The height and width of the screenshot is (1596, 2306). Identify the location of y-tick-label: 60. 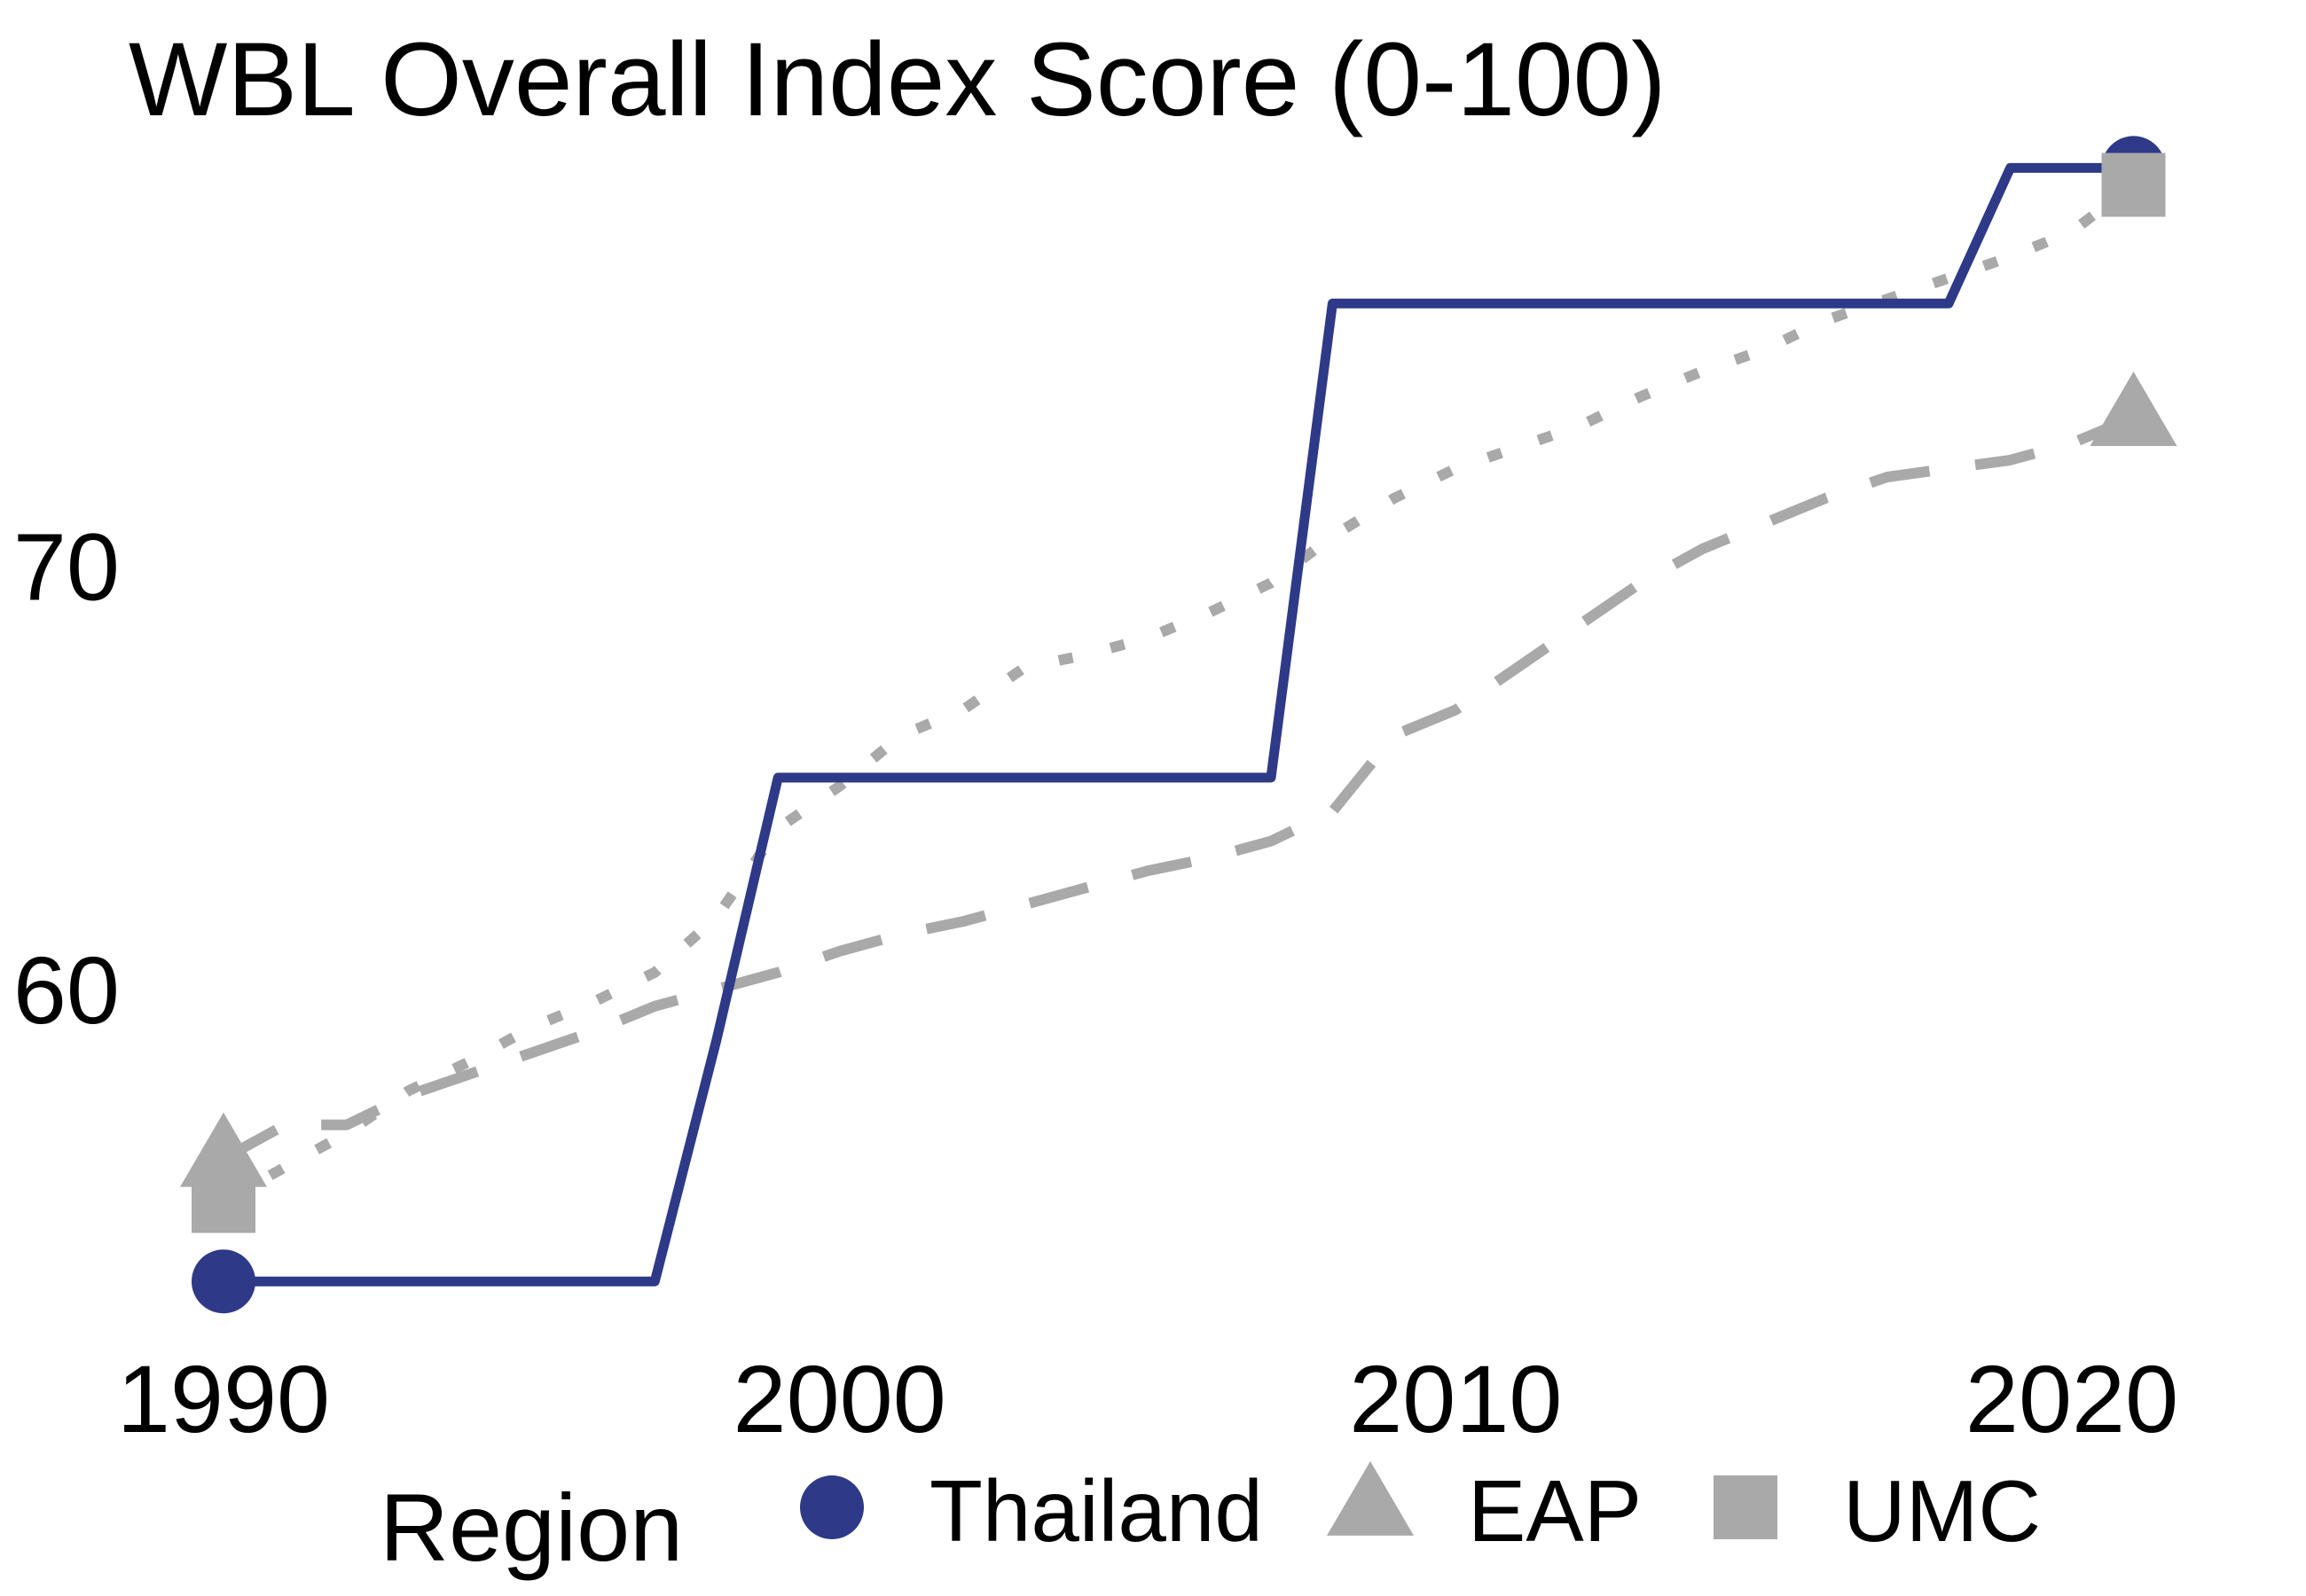
(66, 990).